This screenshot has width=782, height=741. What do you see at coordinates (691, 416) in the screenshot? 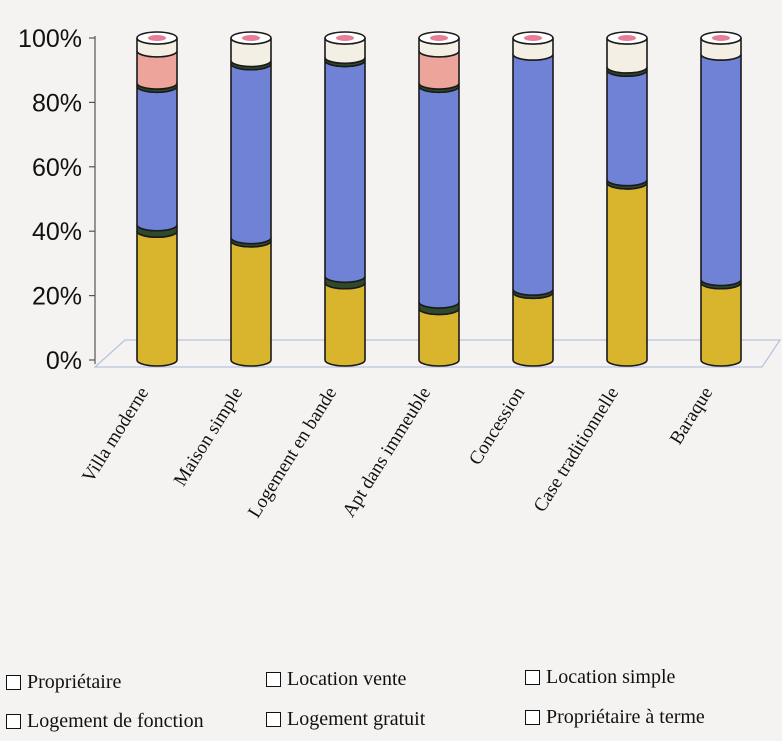
I see `x-category-label: Baraque` at bounding box center [691, 416].